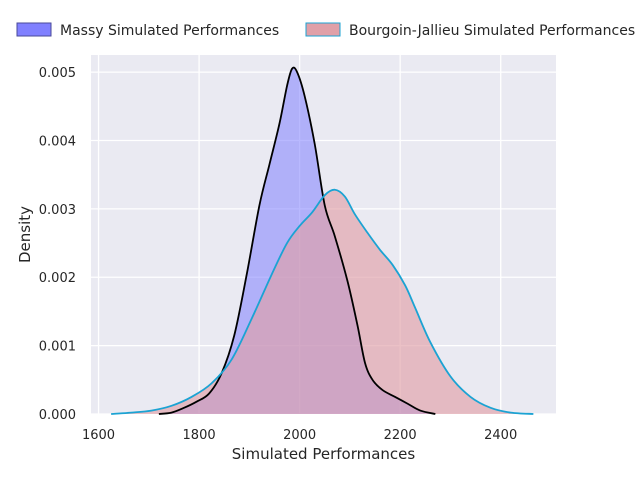  Describe the element at coordinates (57, 244) in the screenshot. I see `y-axis-ticks: 0.000 0.001 0.002 0.003 0.004 0.005` at that location.